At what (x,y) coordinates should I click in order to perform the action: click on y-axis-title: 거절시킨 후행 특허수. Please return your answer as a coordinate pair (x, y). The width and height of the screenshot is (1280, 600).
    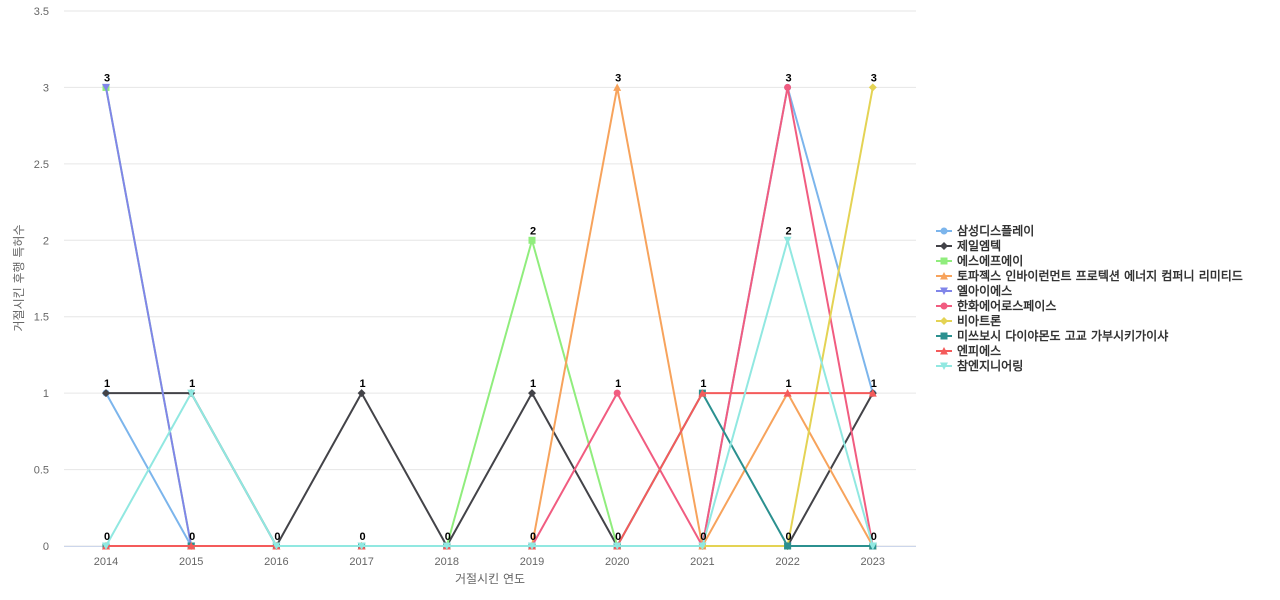
    Looking at the image, I should click on (18, 278).